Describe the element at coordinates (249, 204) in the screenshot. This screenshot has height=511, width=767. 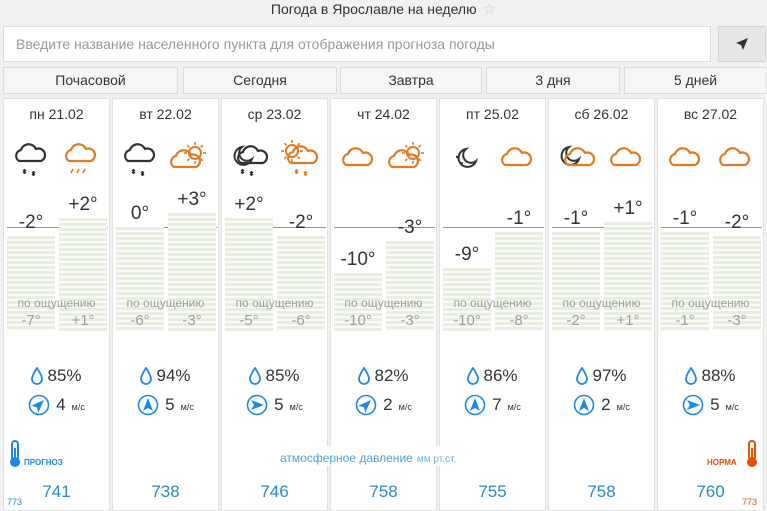
I see `temperature-night: +2°` at that location.